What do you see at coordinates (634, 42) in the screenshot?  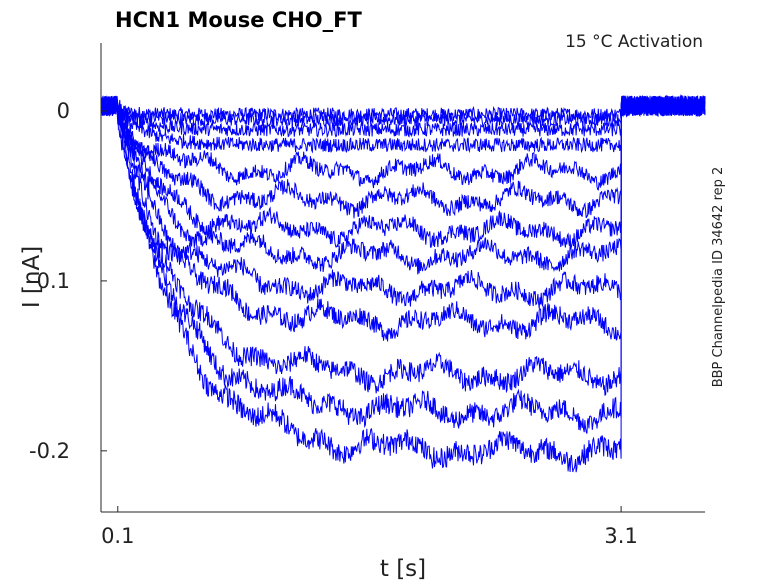 I see `temperature-annotation: 15 °C Activation` at bounding box center [634, 42].